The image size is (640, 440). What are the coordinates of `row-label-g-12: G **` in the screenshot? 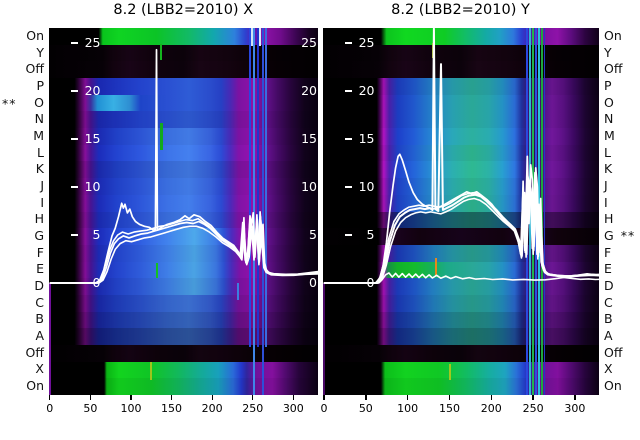 It's located at (621, 236).